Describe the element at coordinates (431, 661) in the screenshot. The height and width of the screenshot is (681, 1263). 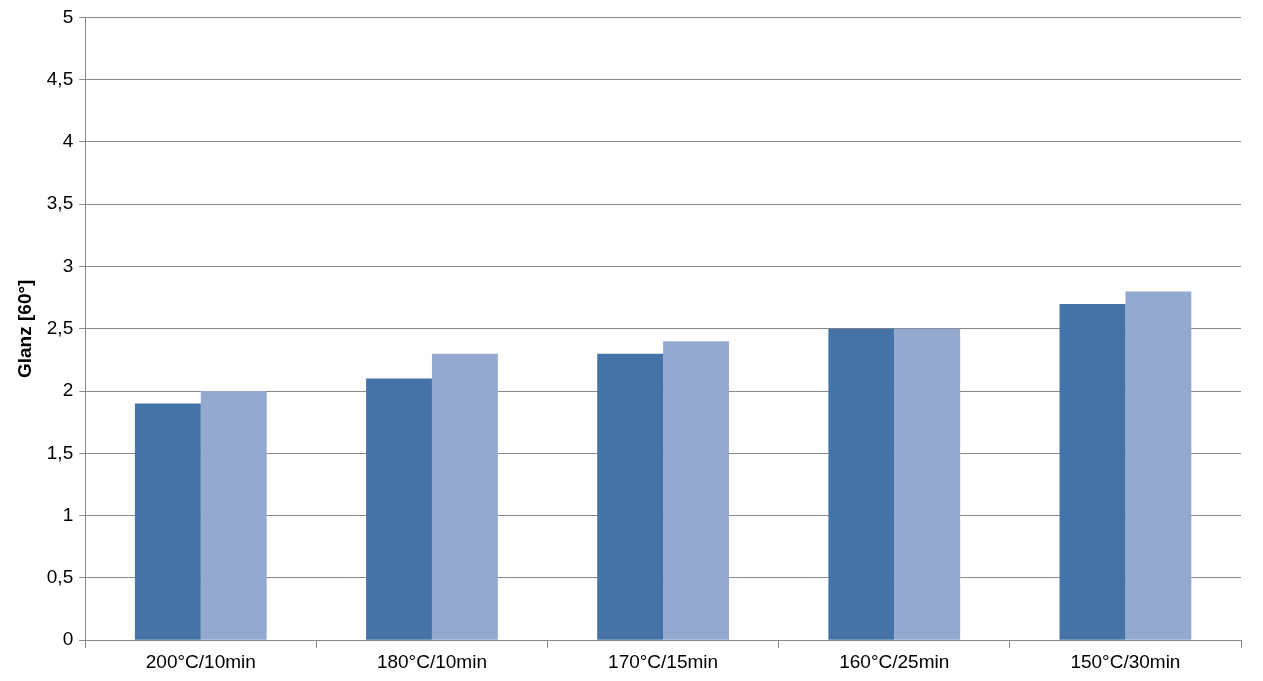
I see `x-tick-label: 180°C/10min` at that location.